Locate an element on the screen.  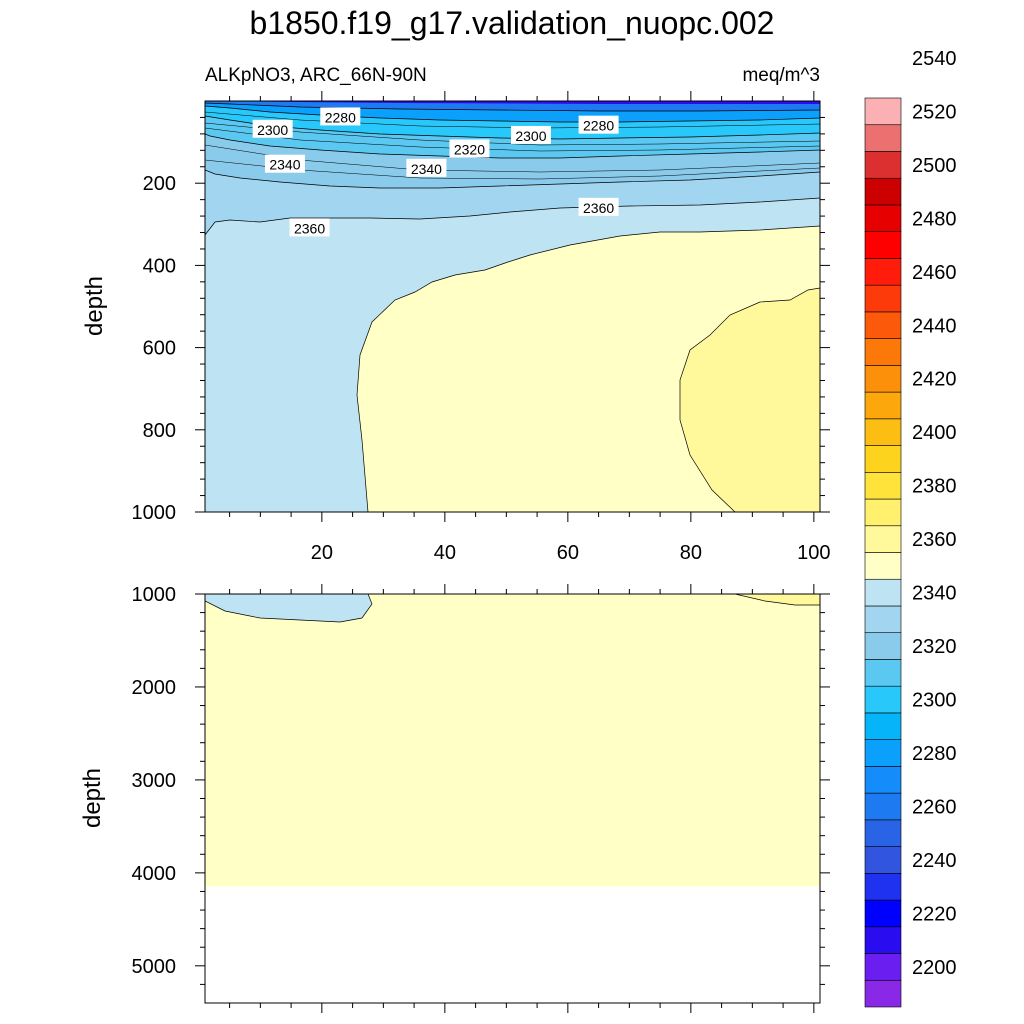
contour-label-text: 2320 is located at coordinates (469, 149).